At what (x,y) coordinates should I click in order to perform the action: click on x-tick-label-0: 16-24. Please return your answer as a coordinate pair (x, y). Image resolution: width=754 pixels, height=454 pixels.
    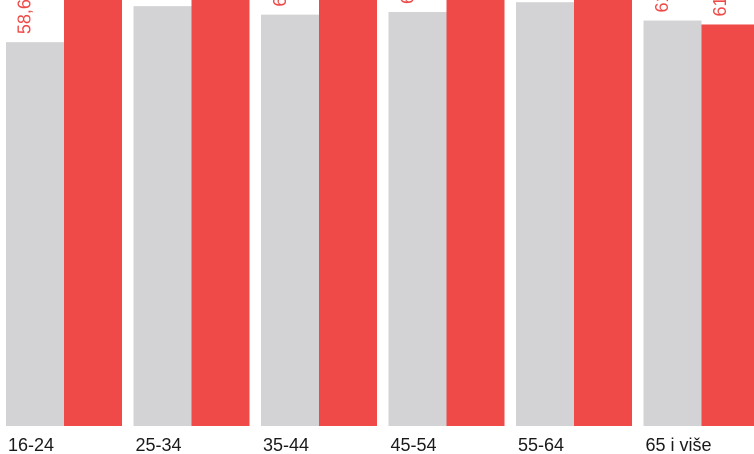
    Looking at the image, I should click on (31, 444).